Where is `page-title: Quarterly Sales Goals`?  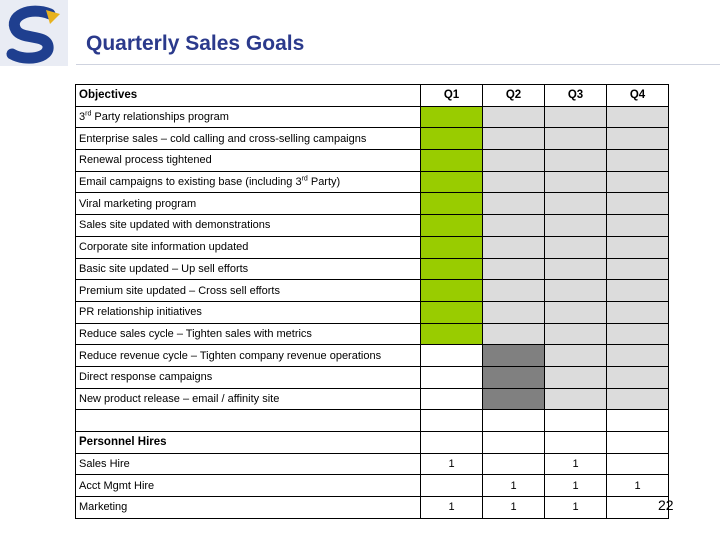 page-title: Quarterly Sales Goals is located at coordinates (195, 43).